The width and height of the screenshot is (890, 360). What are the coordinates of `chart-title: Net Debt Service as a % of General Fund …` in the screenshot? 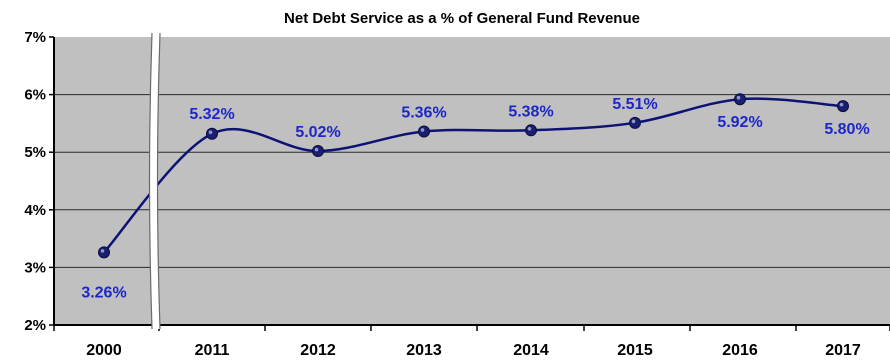 It's located at (462, 18).